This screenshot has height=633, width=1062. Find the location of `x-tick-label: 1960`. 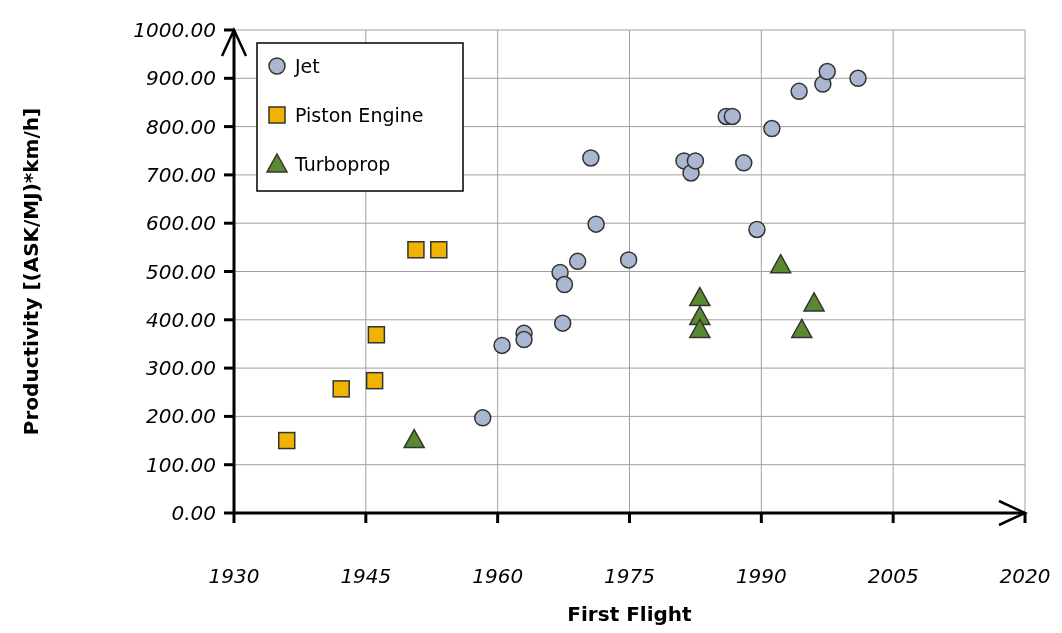

x-tick-label: 1960 is located at coordinates (498, 576).